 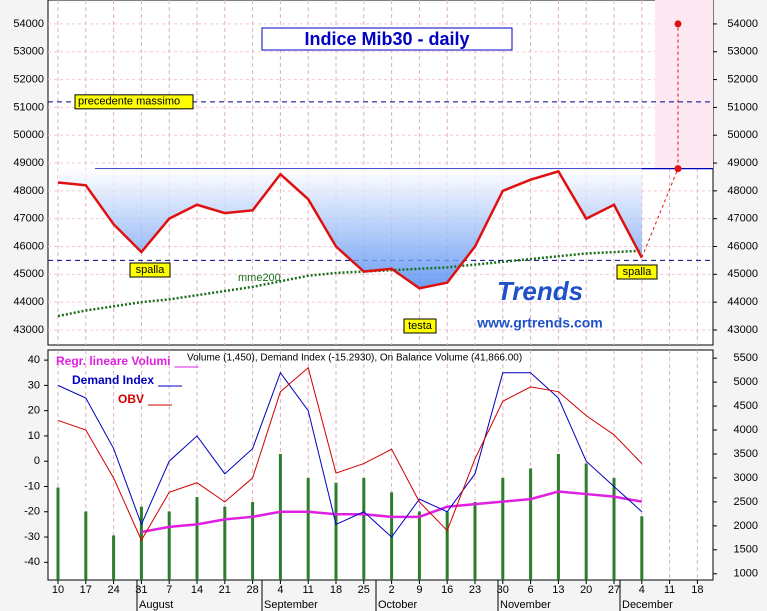 What do you see at coordinates (34, 436) in the screenshot?
I see `y-tick-label: 10` at bounding box center [34, 436].